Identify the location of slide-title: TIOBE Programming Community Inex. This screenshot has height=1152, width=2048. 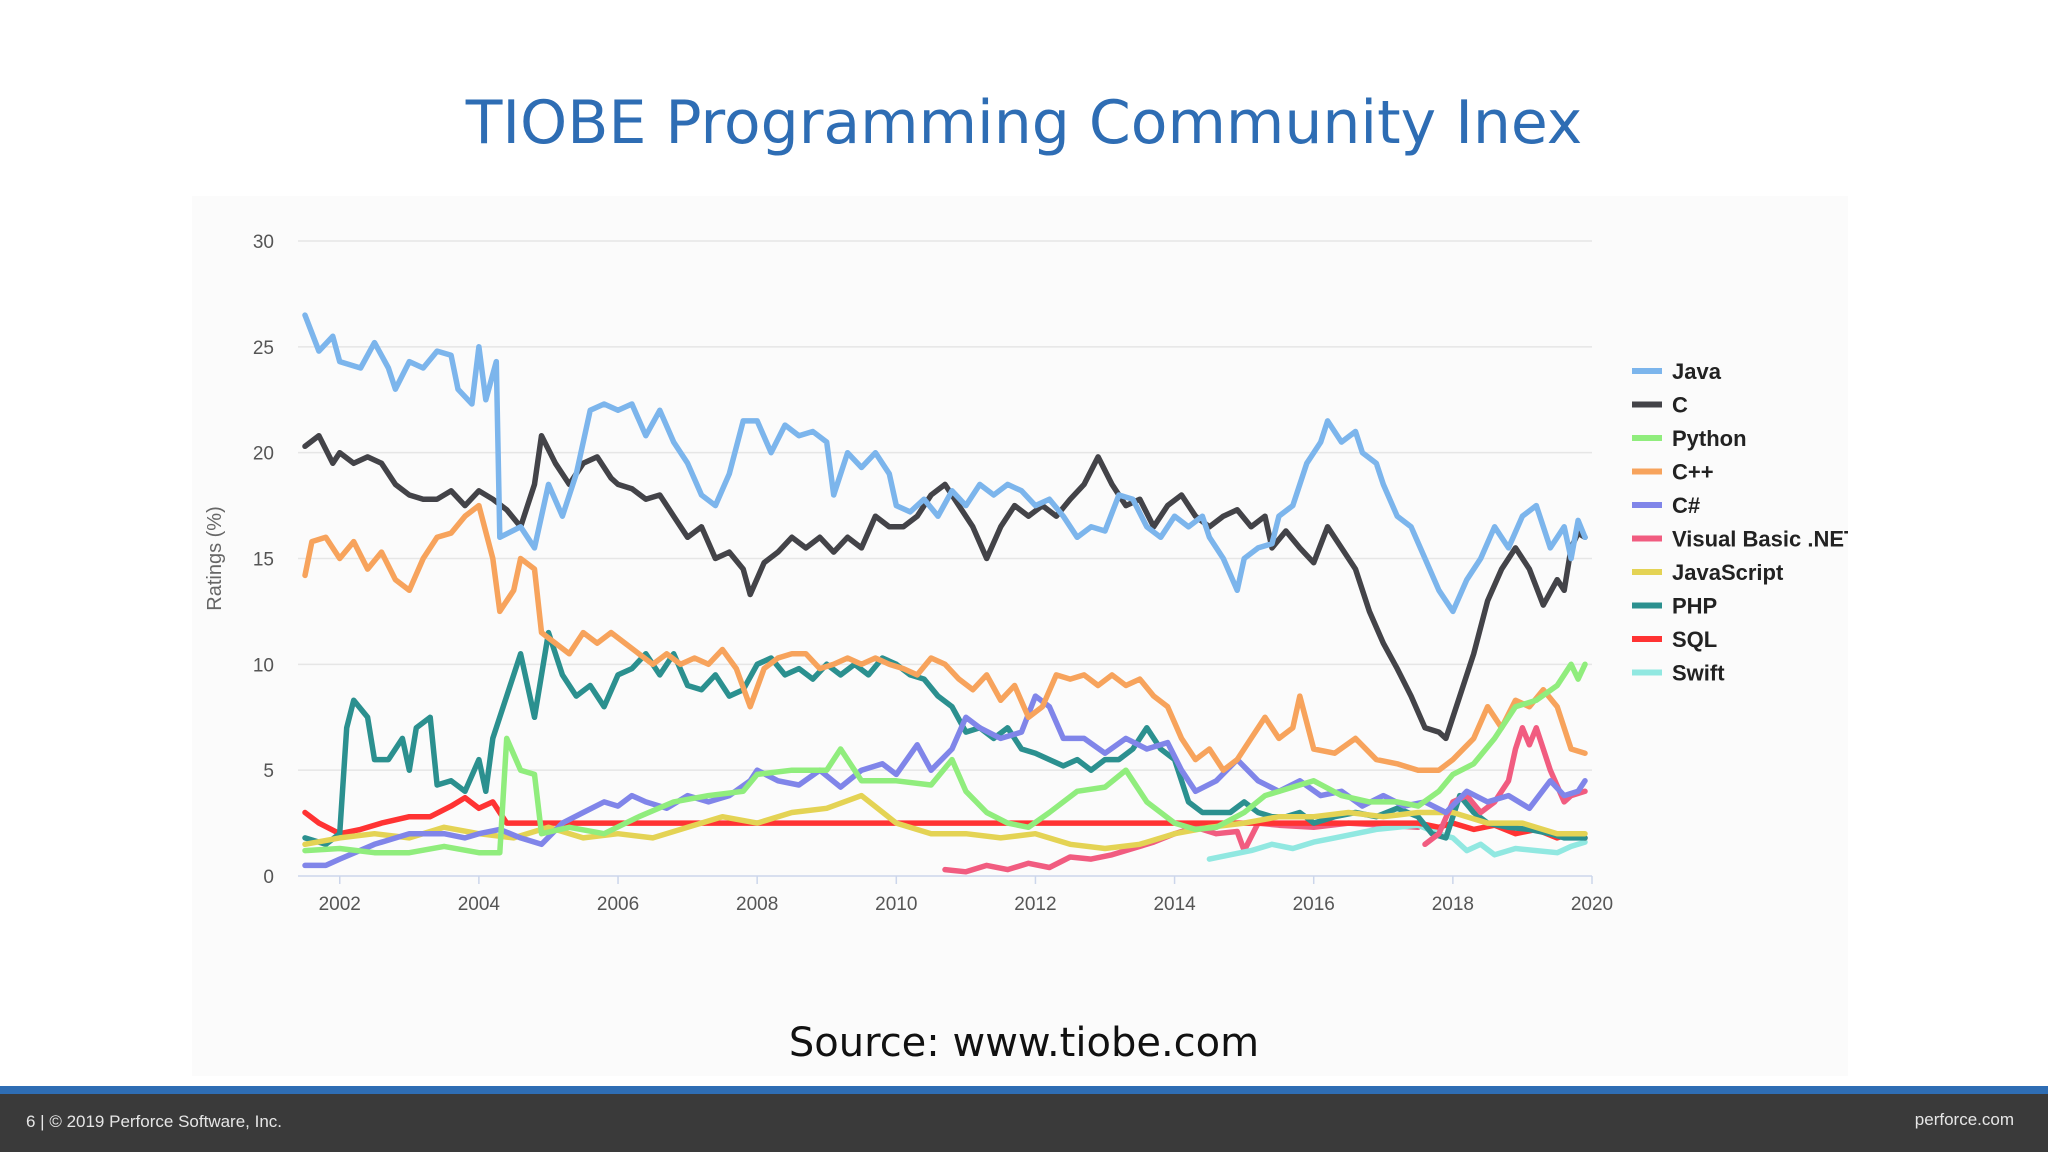
(1024, 123).